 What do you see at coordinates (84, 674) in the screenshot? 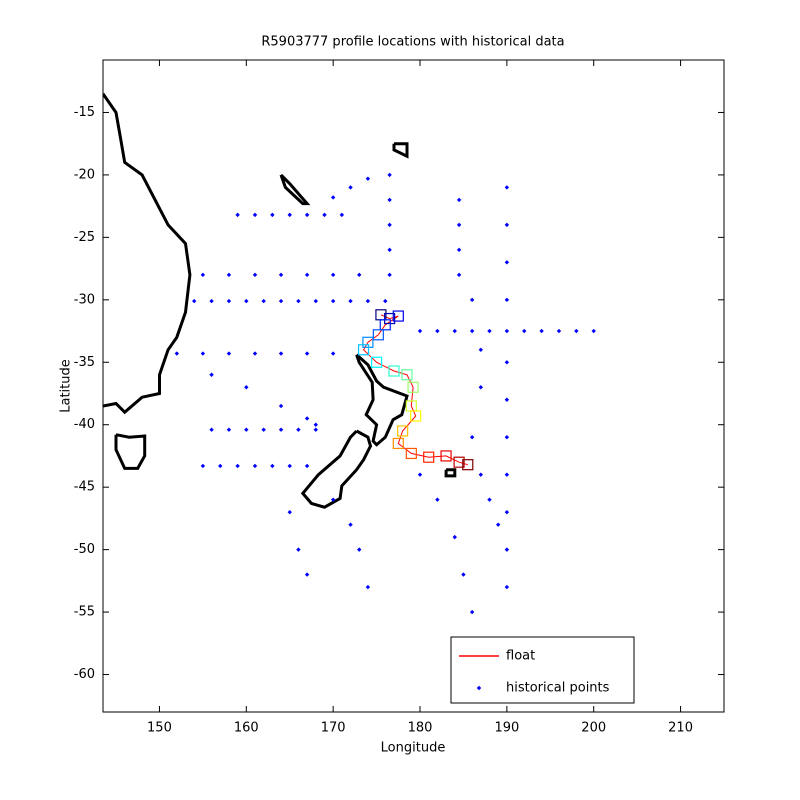
I see `y-tick-label: -60` at bounding box center [84, 674].